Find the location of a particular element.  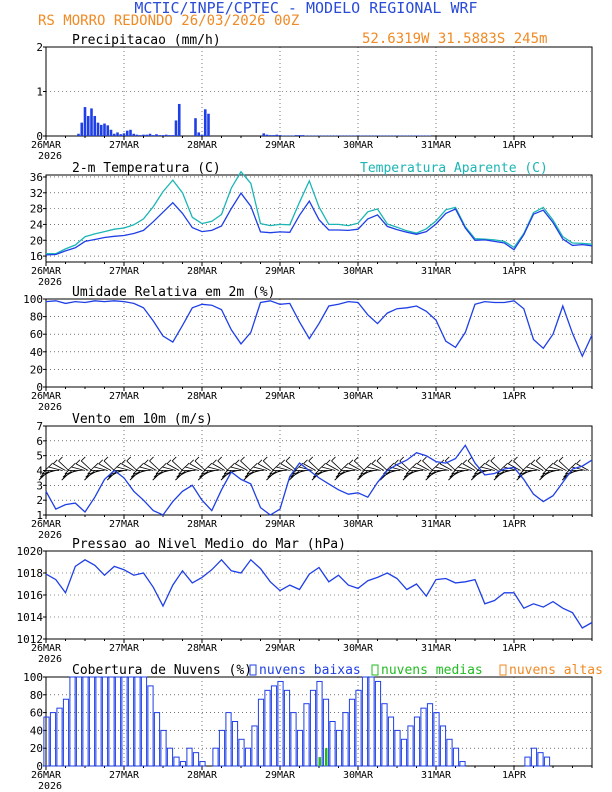

x-tick-label: 27MAR is located at coordinates (124, 396).